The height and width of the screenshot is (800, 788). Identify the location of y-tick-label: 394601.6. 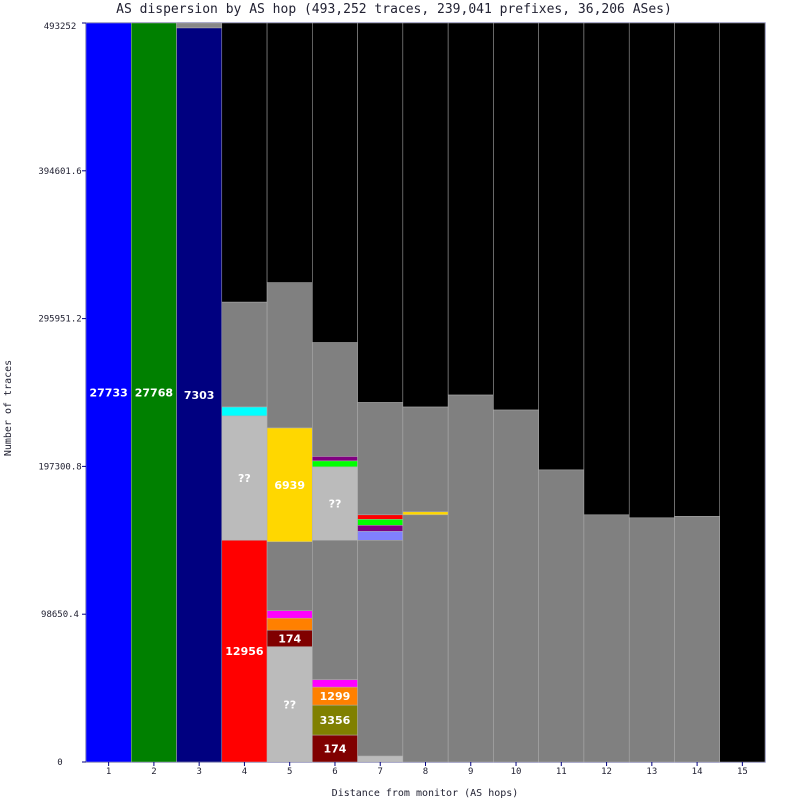
(59, 172).